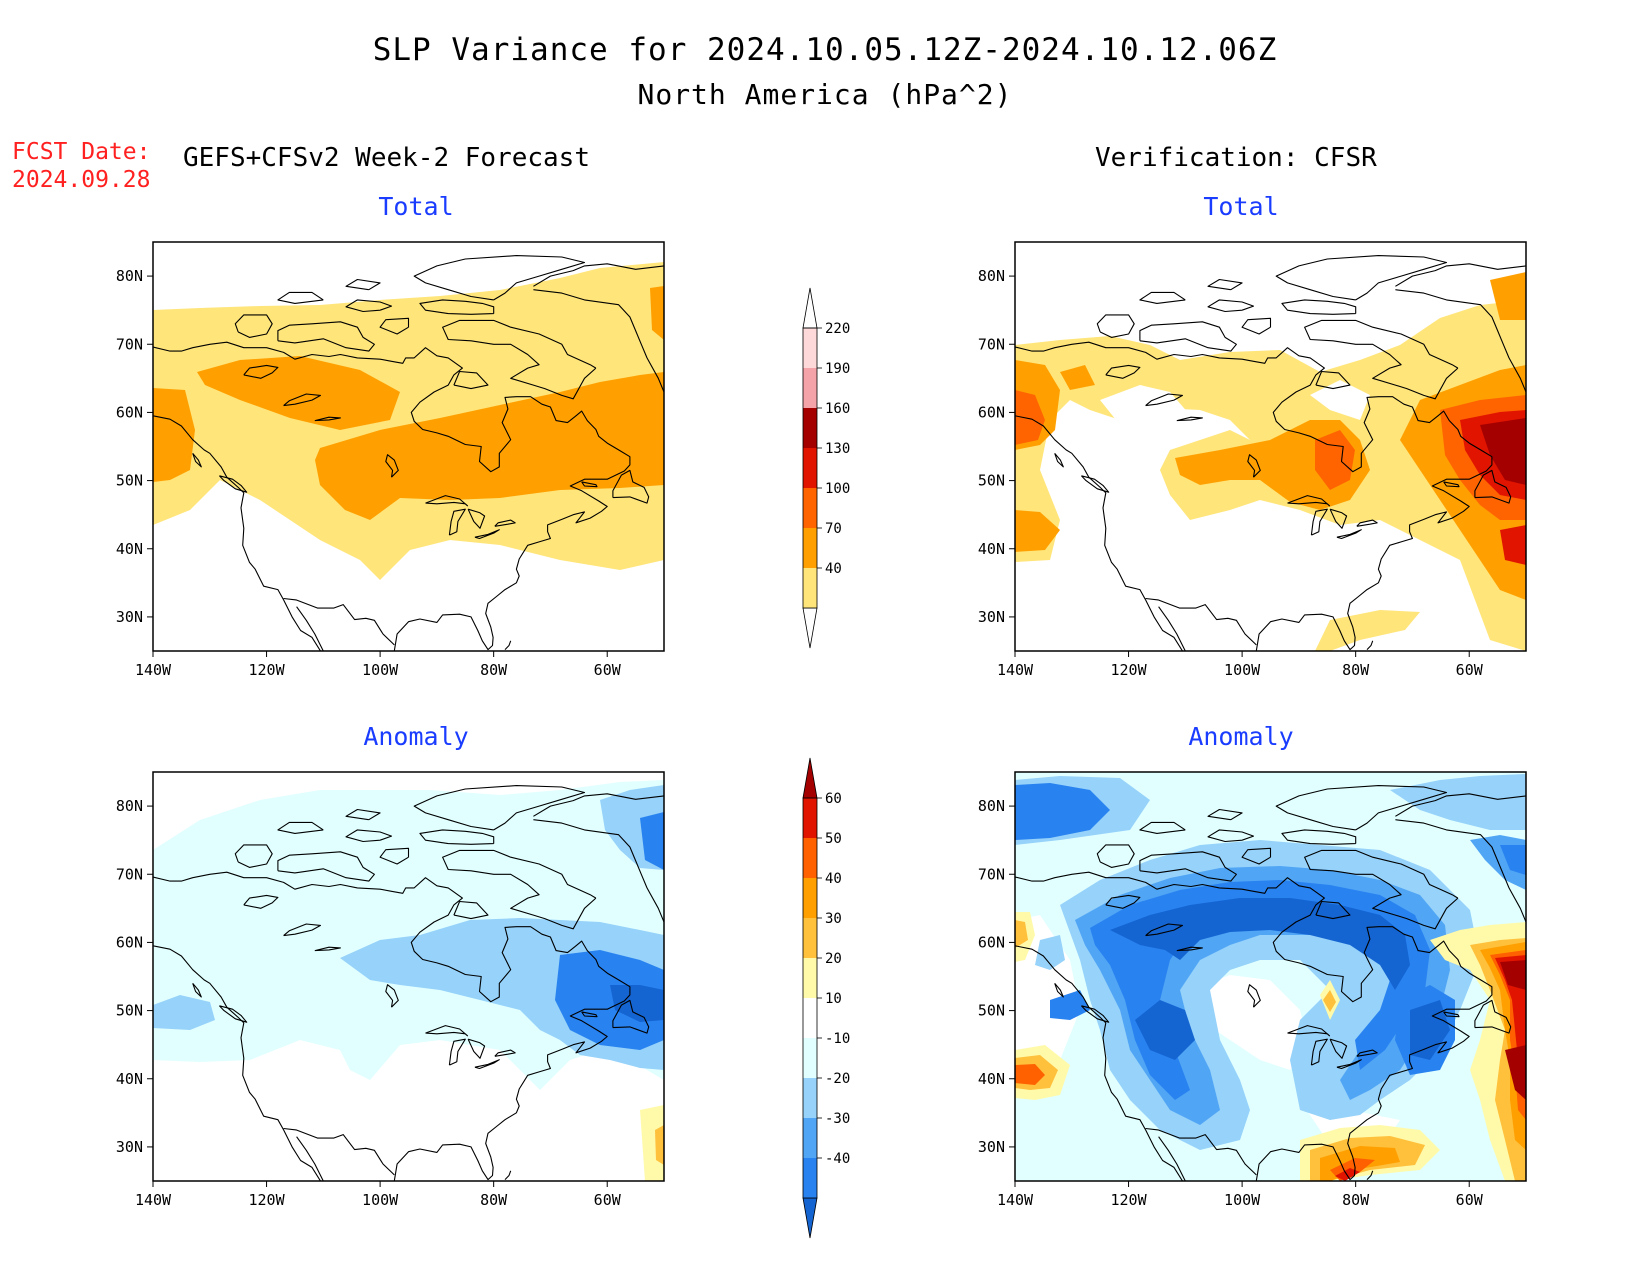 The image size is (1650, 1275). What do you see at coordinates (833, 799) in the screenshot?
I see `colorbar-label: 60` at bounding box center [833, 799].